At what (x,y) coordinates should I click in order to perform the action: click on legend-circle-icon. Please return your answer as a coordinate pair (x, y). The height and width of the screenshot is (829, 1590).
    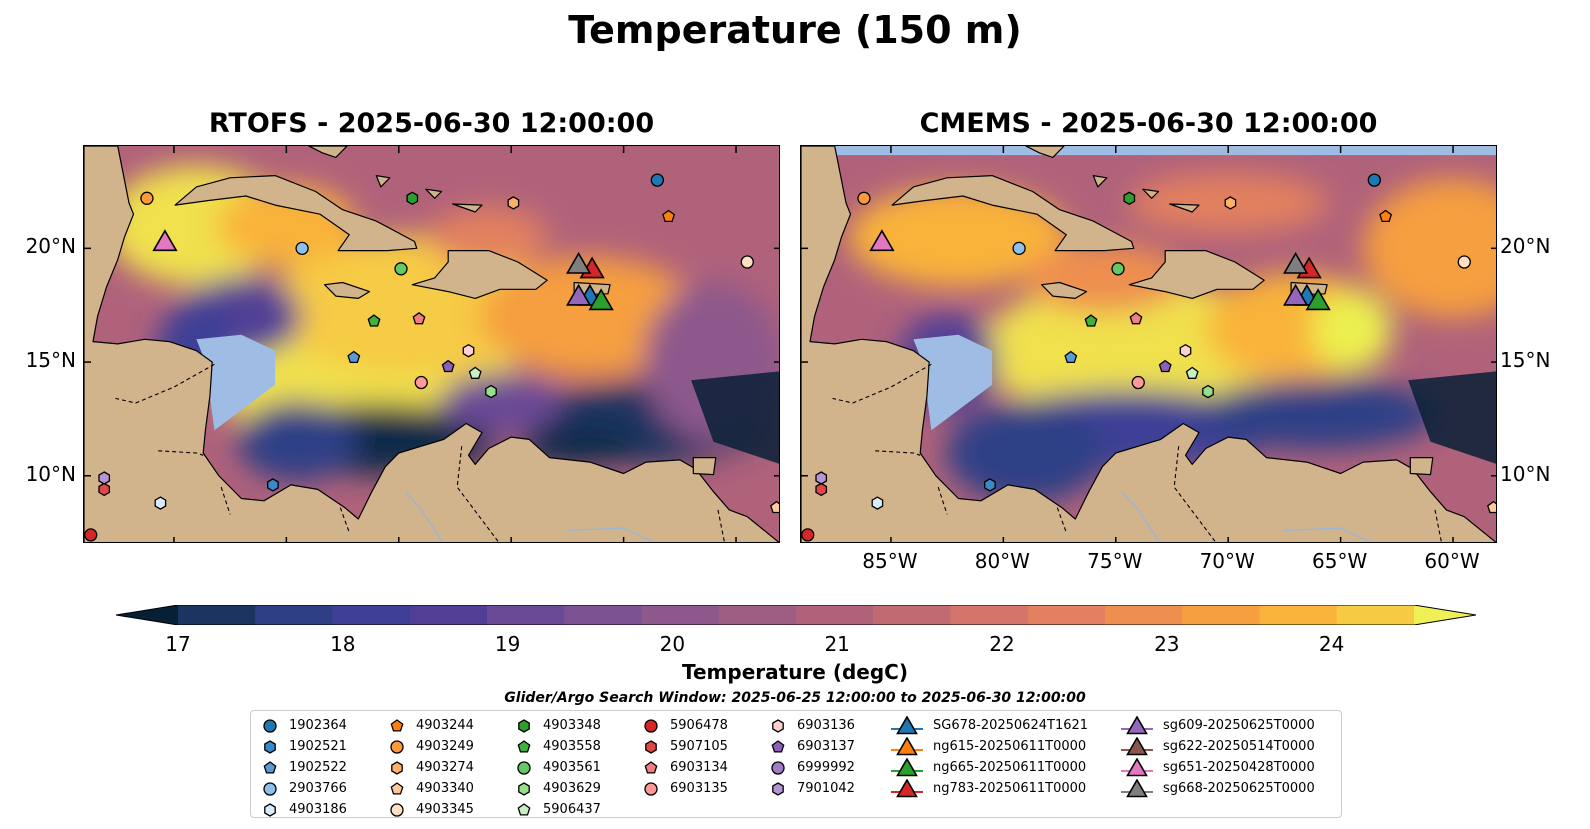
    Looking at the image, I should click on (524, 767).